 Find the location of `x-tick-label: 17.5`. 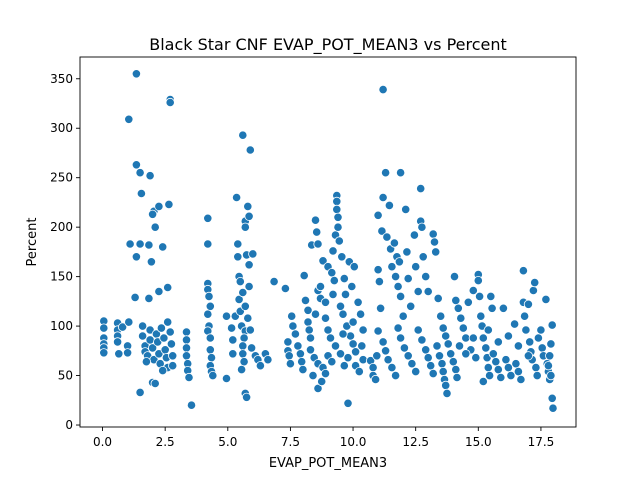

x-tick-label: 17.5 is located at coordinates (541, 442).